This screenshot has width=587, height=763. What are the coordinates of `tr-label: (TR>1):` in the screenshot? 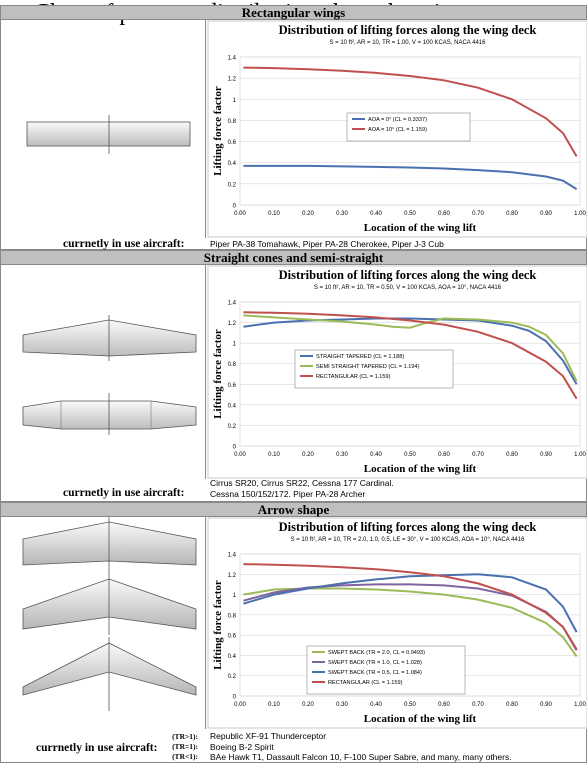 It's located at (185, 736).